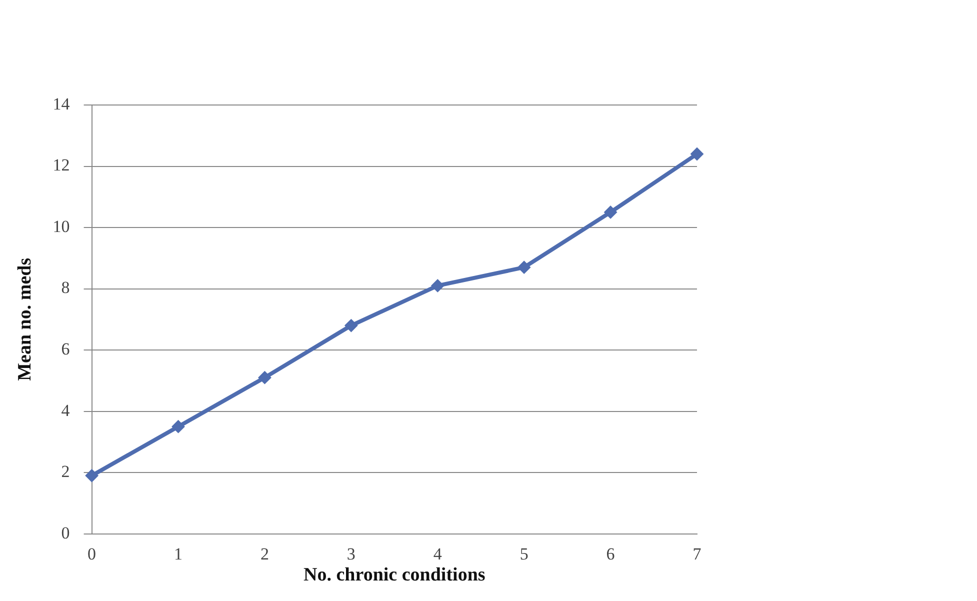  What do you see at coordinates (25, 319) in the screenshot?
I see `y-axis-title: Mean no. meds` at bounding box center [25, 319].